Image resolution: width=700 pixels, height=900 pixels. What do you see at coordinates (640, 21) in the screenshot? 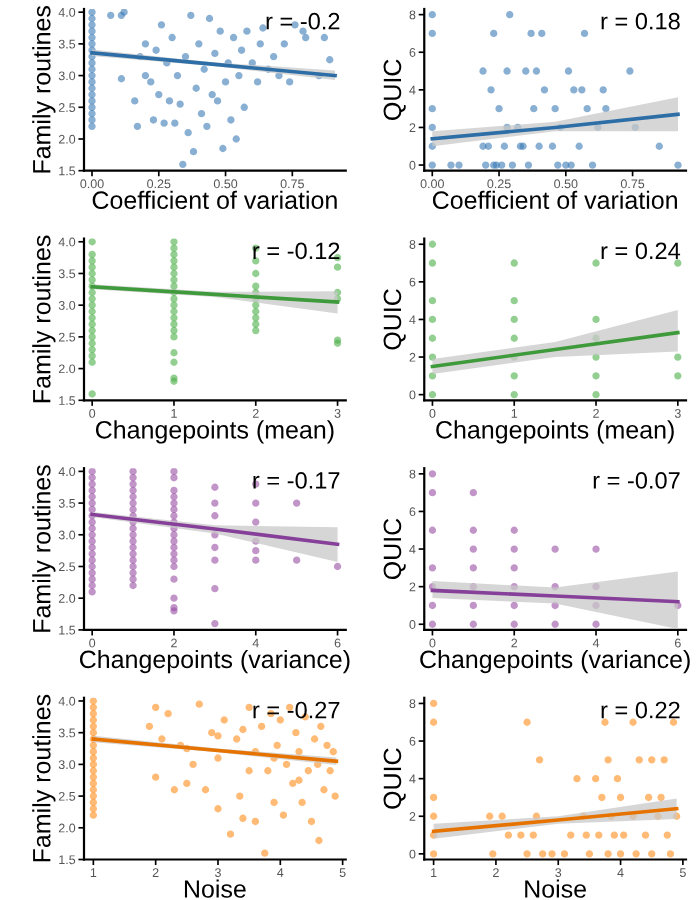
I see `annotation: r = 0.18` at bounding box center [640, 21].